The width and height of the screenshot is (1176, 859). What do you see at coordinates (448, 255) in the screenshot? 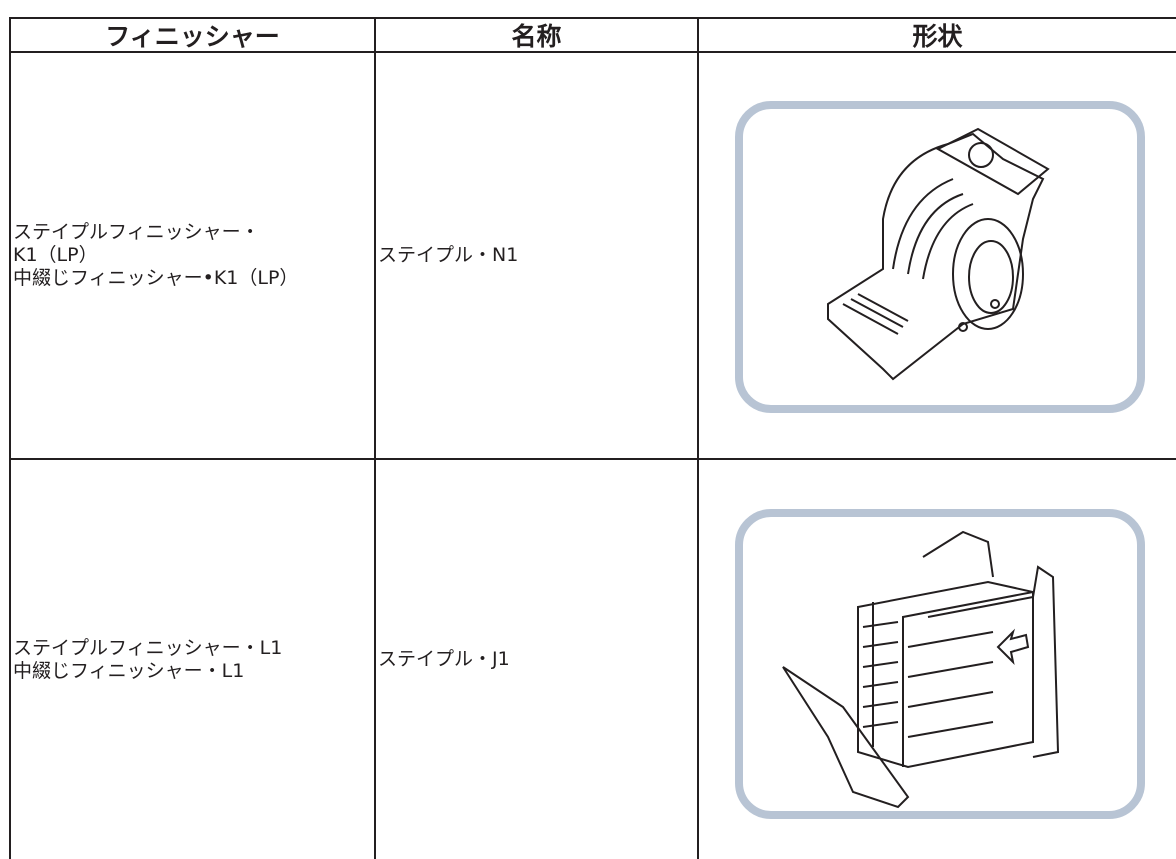
I see `text-line: ステイプル・N1` at bounding box center [448, 255].